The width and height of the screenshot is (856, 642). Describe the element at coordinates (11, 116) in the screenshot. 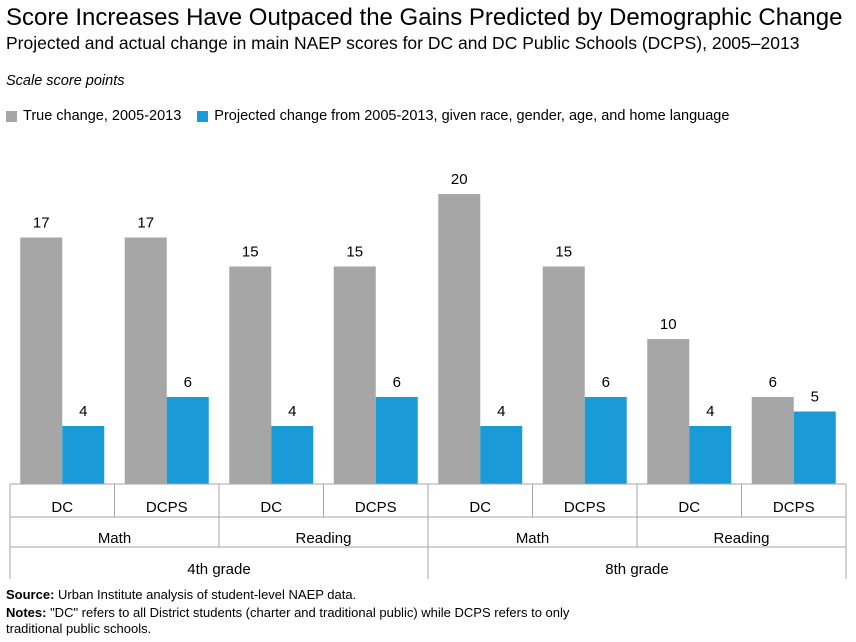

I see `legend-swatch-true-change` at that location.